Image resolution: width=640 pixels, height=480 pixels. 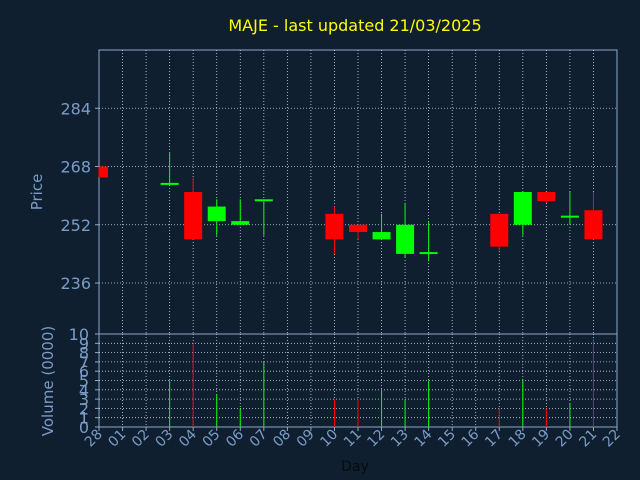 What do you see at coordinates (84, 408) in the screenshot?
I see `volume-tick-label: 2` at bounding box center [84, 408].